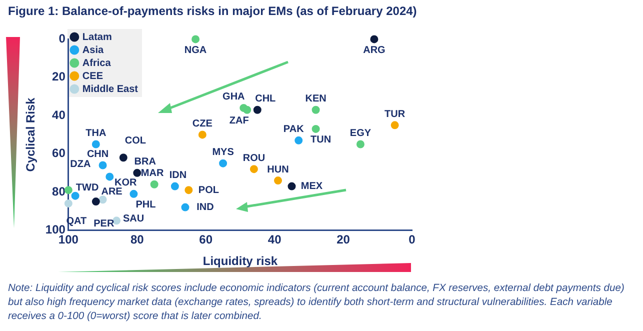 Image resolution: width=643 pixels, height=331 pixels. Describe the element at coordinates (343, 239) in the screenshot. I see `x-tick-label: 20` at that location.